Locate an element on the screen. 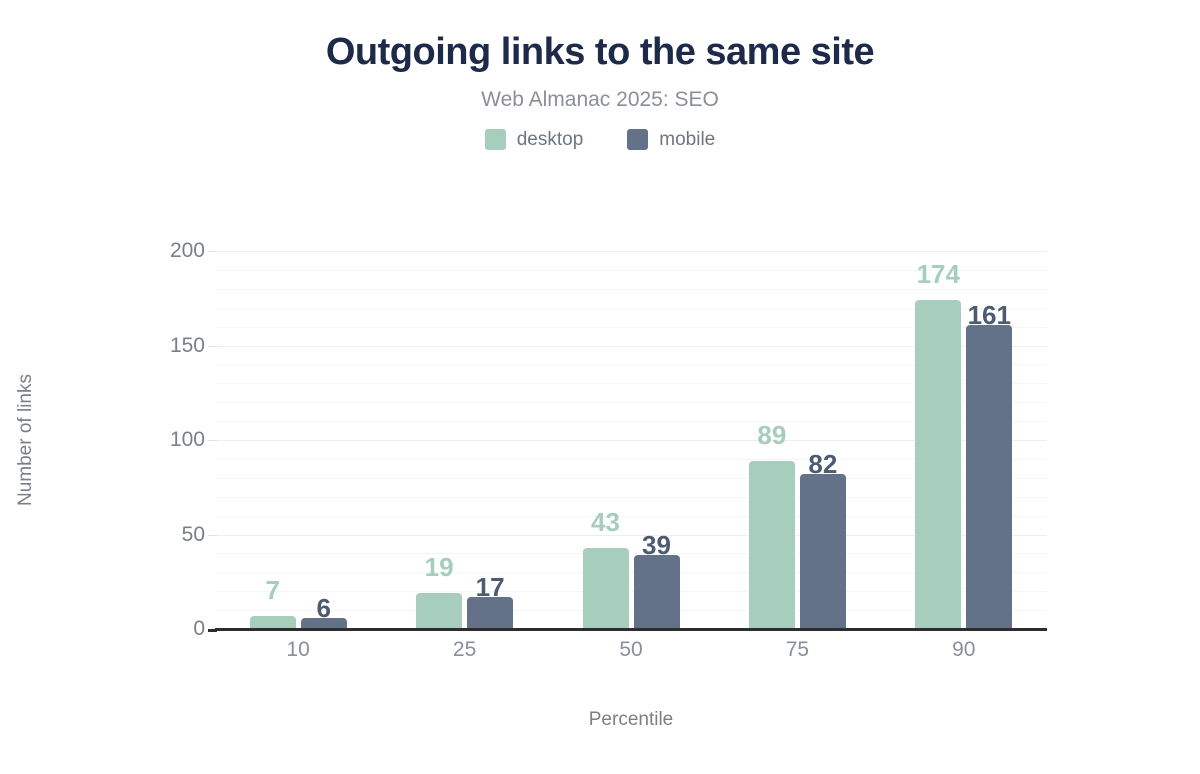  bar-mobile-p50 is located at coordinates (656, 592).